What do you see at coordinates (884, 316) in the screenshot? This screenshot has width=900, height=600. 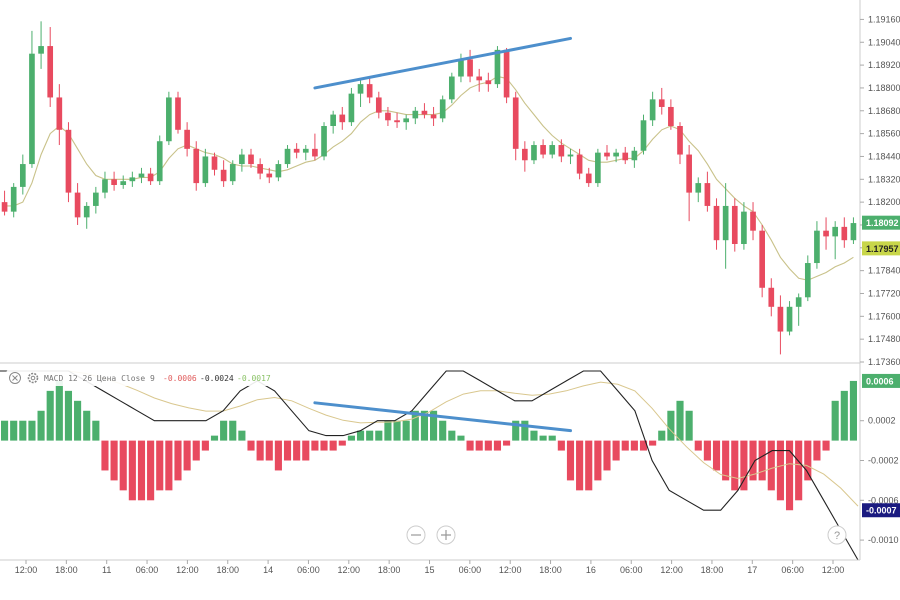 I see `price-tick-label: 1.17600` at bounding box center [884, 316].